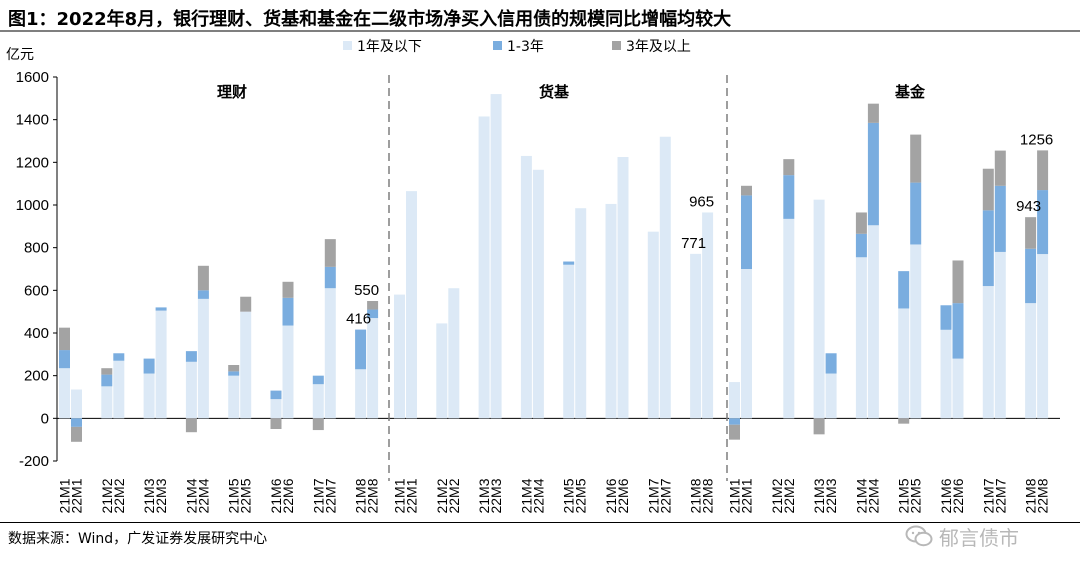 The image size is (1080, 580). Describe the element at coordinates (32, 205) in the screenshot. I see `y-tick-label: 1000` at that location.